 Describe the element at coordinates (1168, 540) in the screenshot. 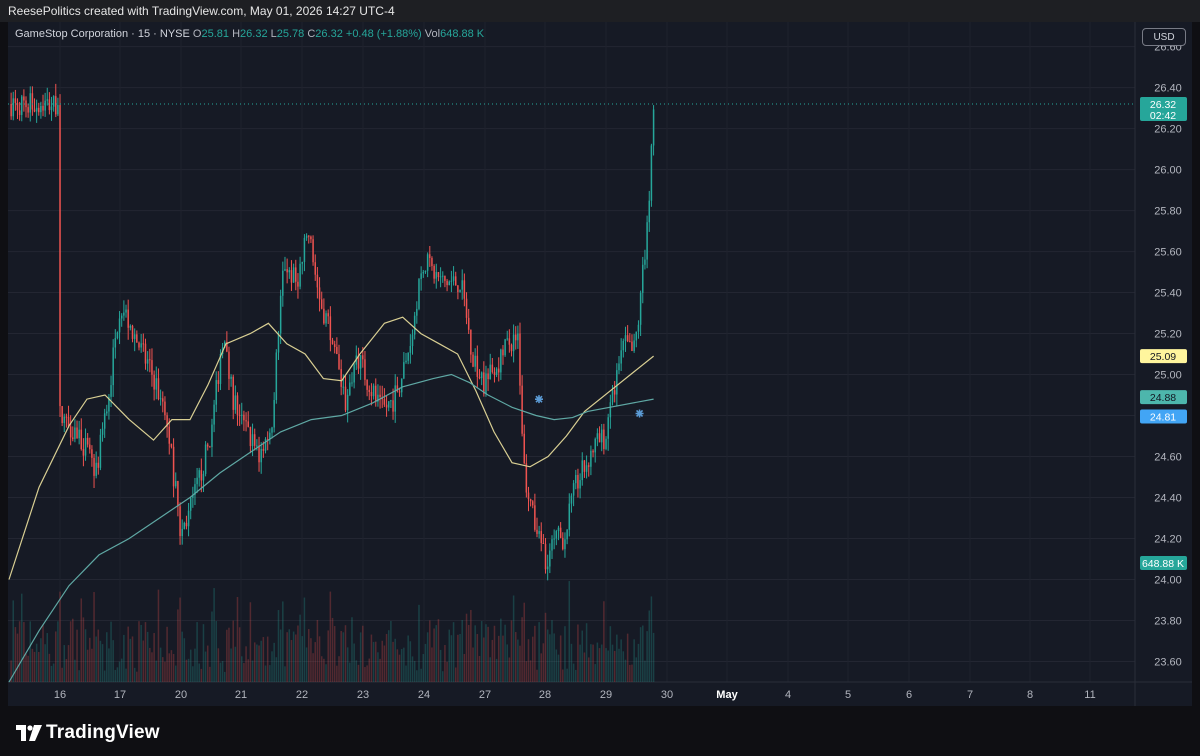

I see `y-tick-label: 24.20` at that location.